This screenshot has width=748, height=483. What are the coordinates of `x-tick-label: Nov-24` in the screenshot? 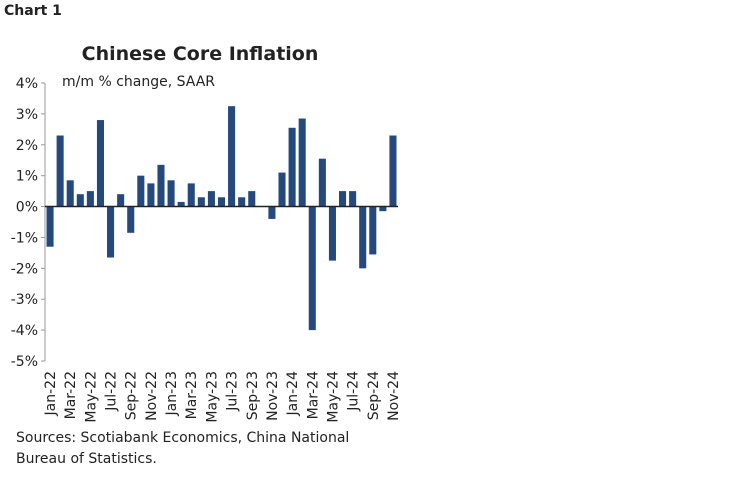 It's located at (394, 396).